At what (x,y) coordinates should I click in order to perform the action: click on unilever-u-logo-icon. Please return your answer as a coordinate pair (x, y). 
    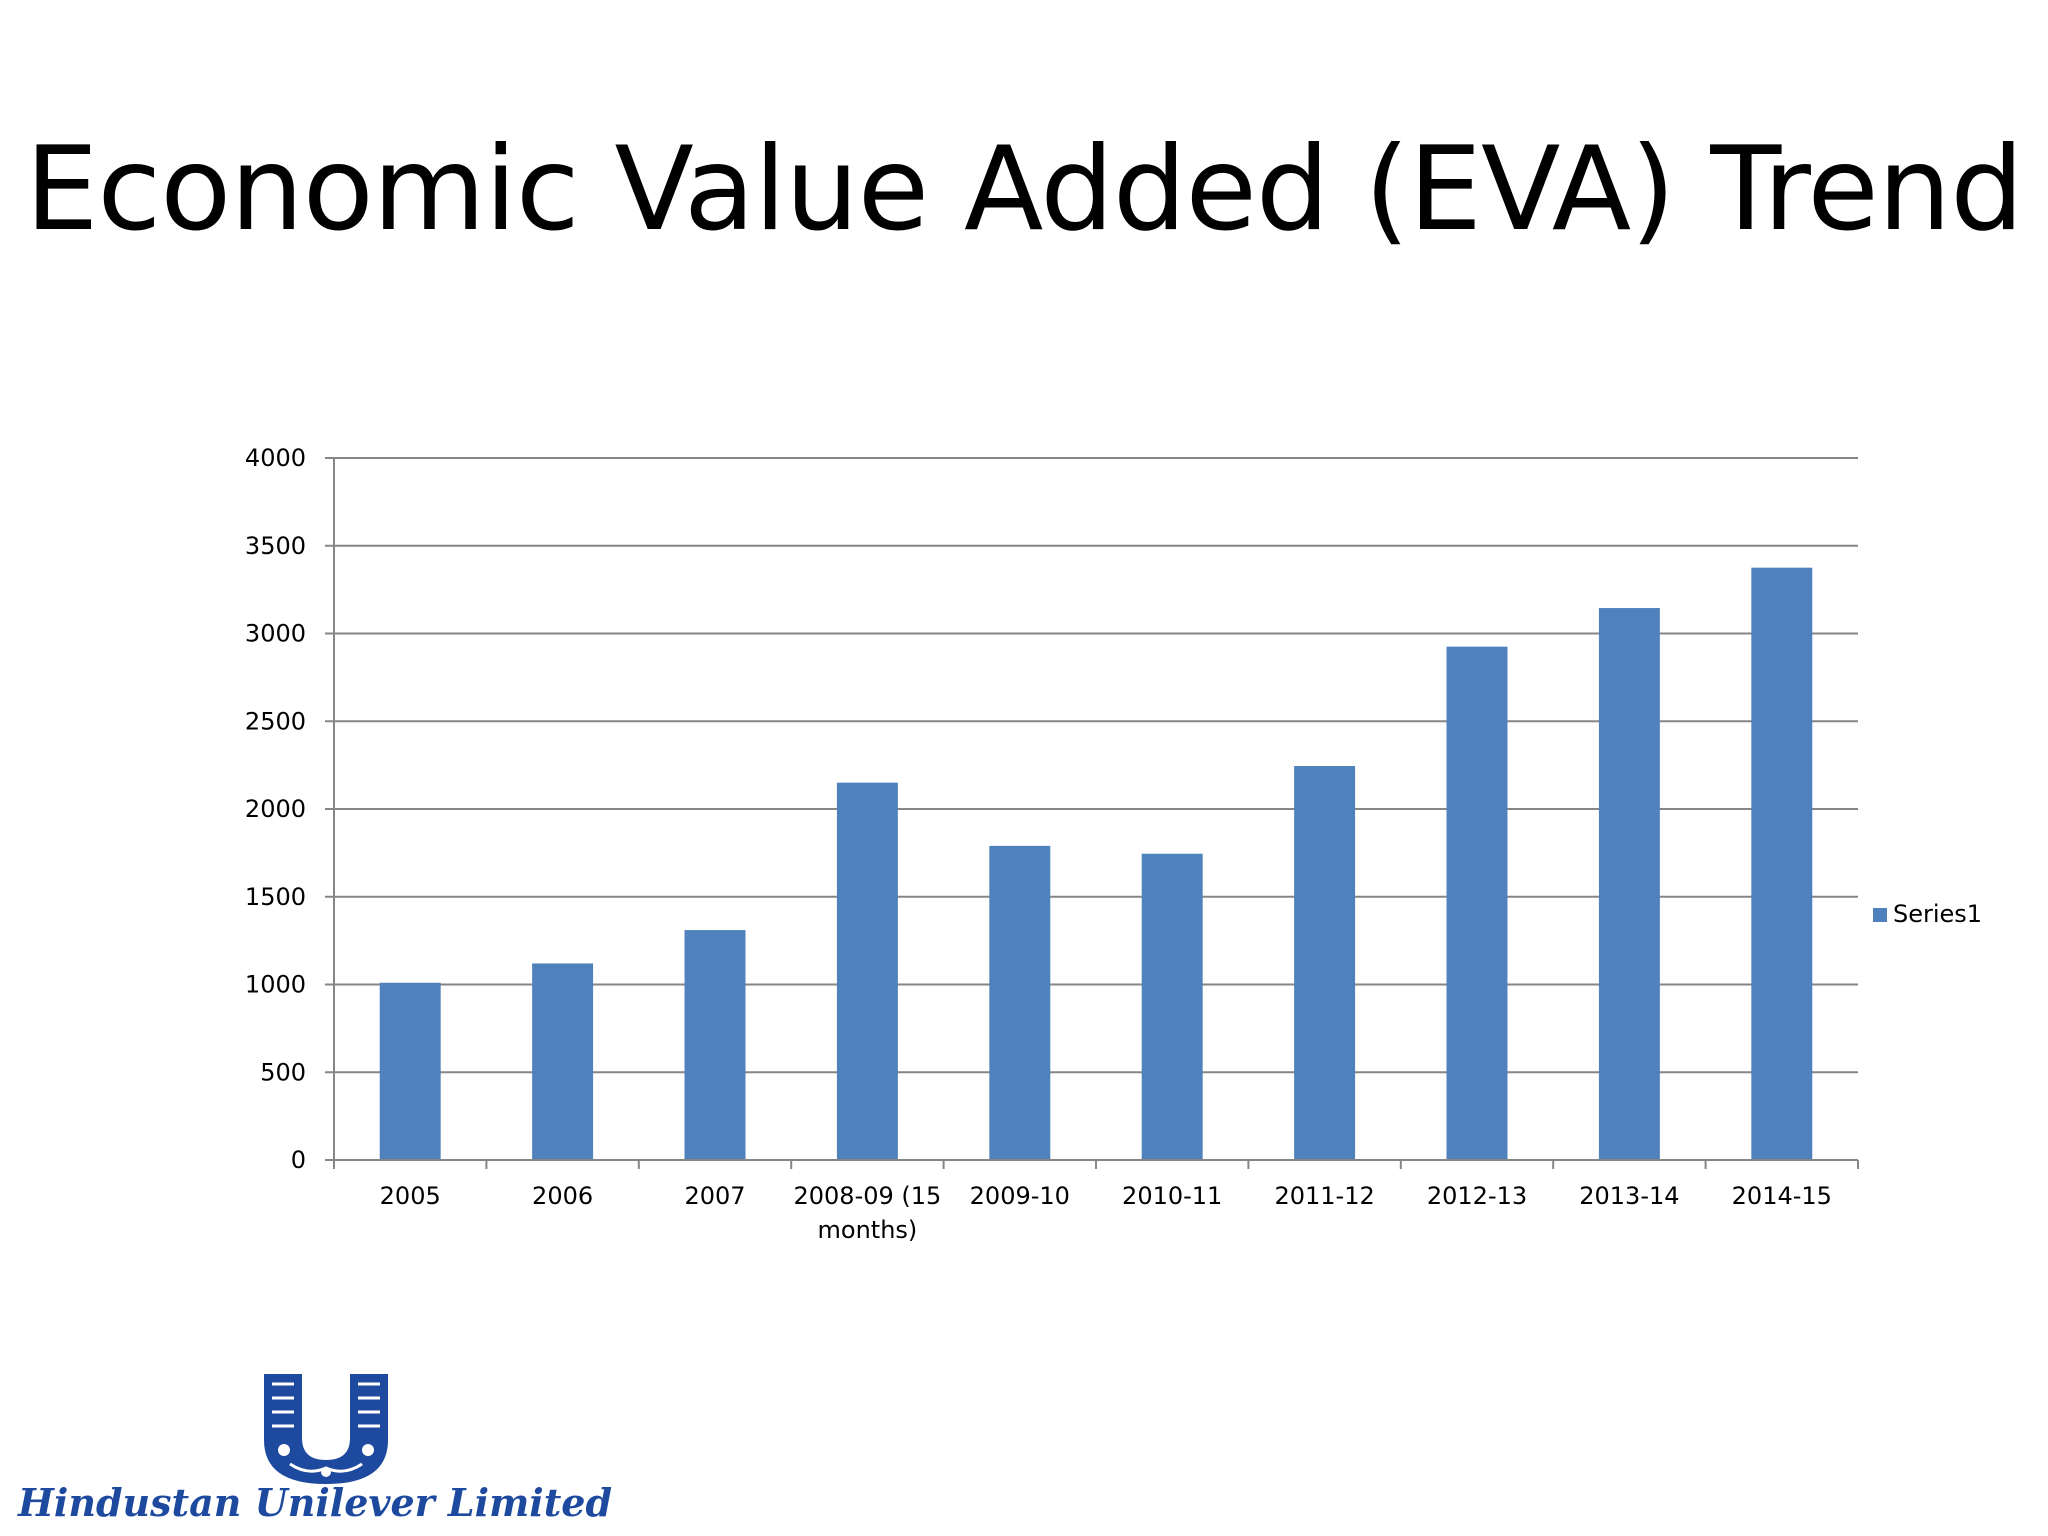
    Looking at the image, I should click on (326, 1429).